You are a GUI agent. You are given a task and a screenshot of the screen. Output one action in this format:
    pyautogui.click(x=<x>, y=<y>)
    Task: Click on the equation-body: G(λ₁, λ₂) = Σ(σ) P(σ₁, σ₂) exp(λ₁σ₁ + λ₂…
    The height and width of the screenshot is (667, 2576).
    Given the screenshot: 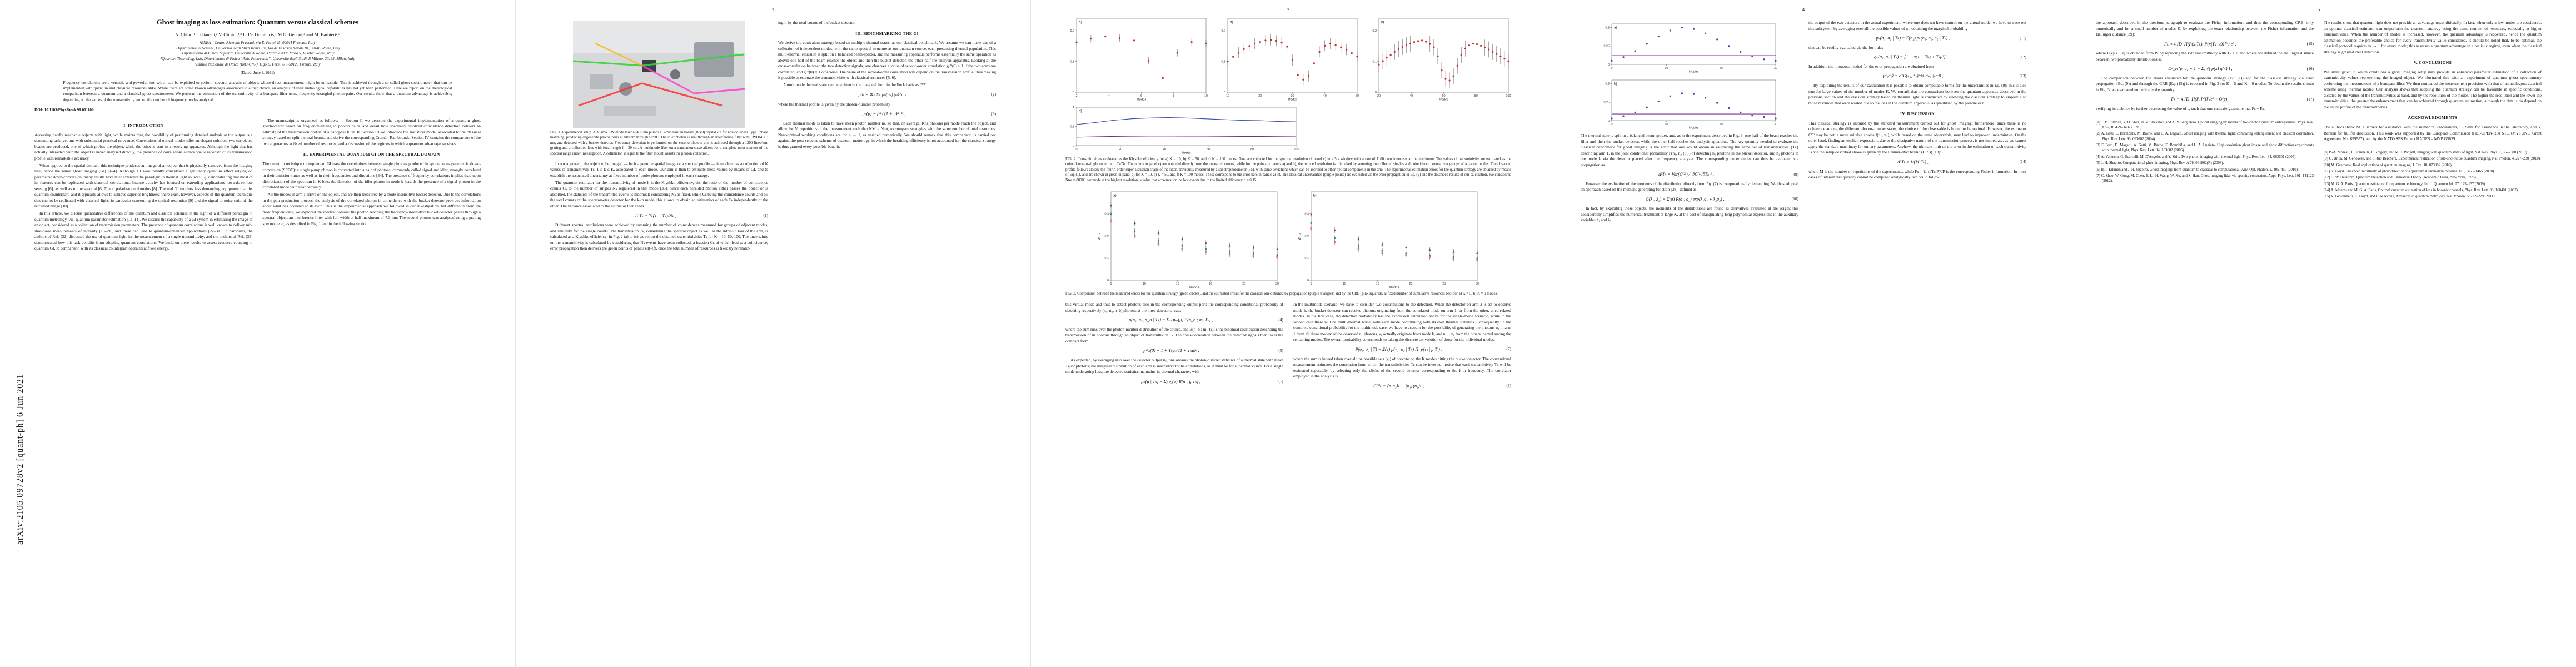 What is the action you would take?
    pyautogui.click(x=1685, y=199)
    